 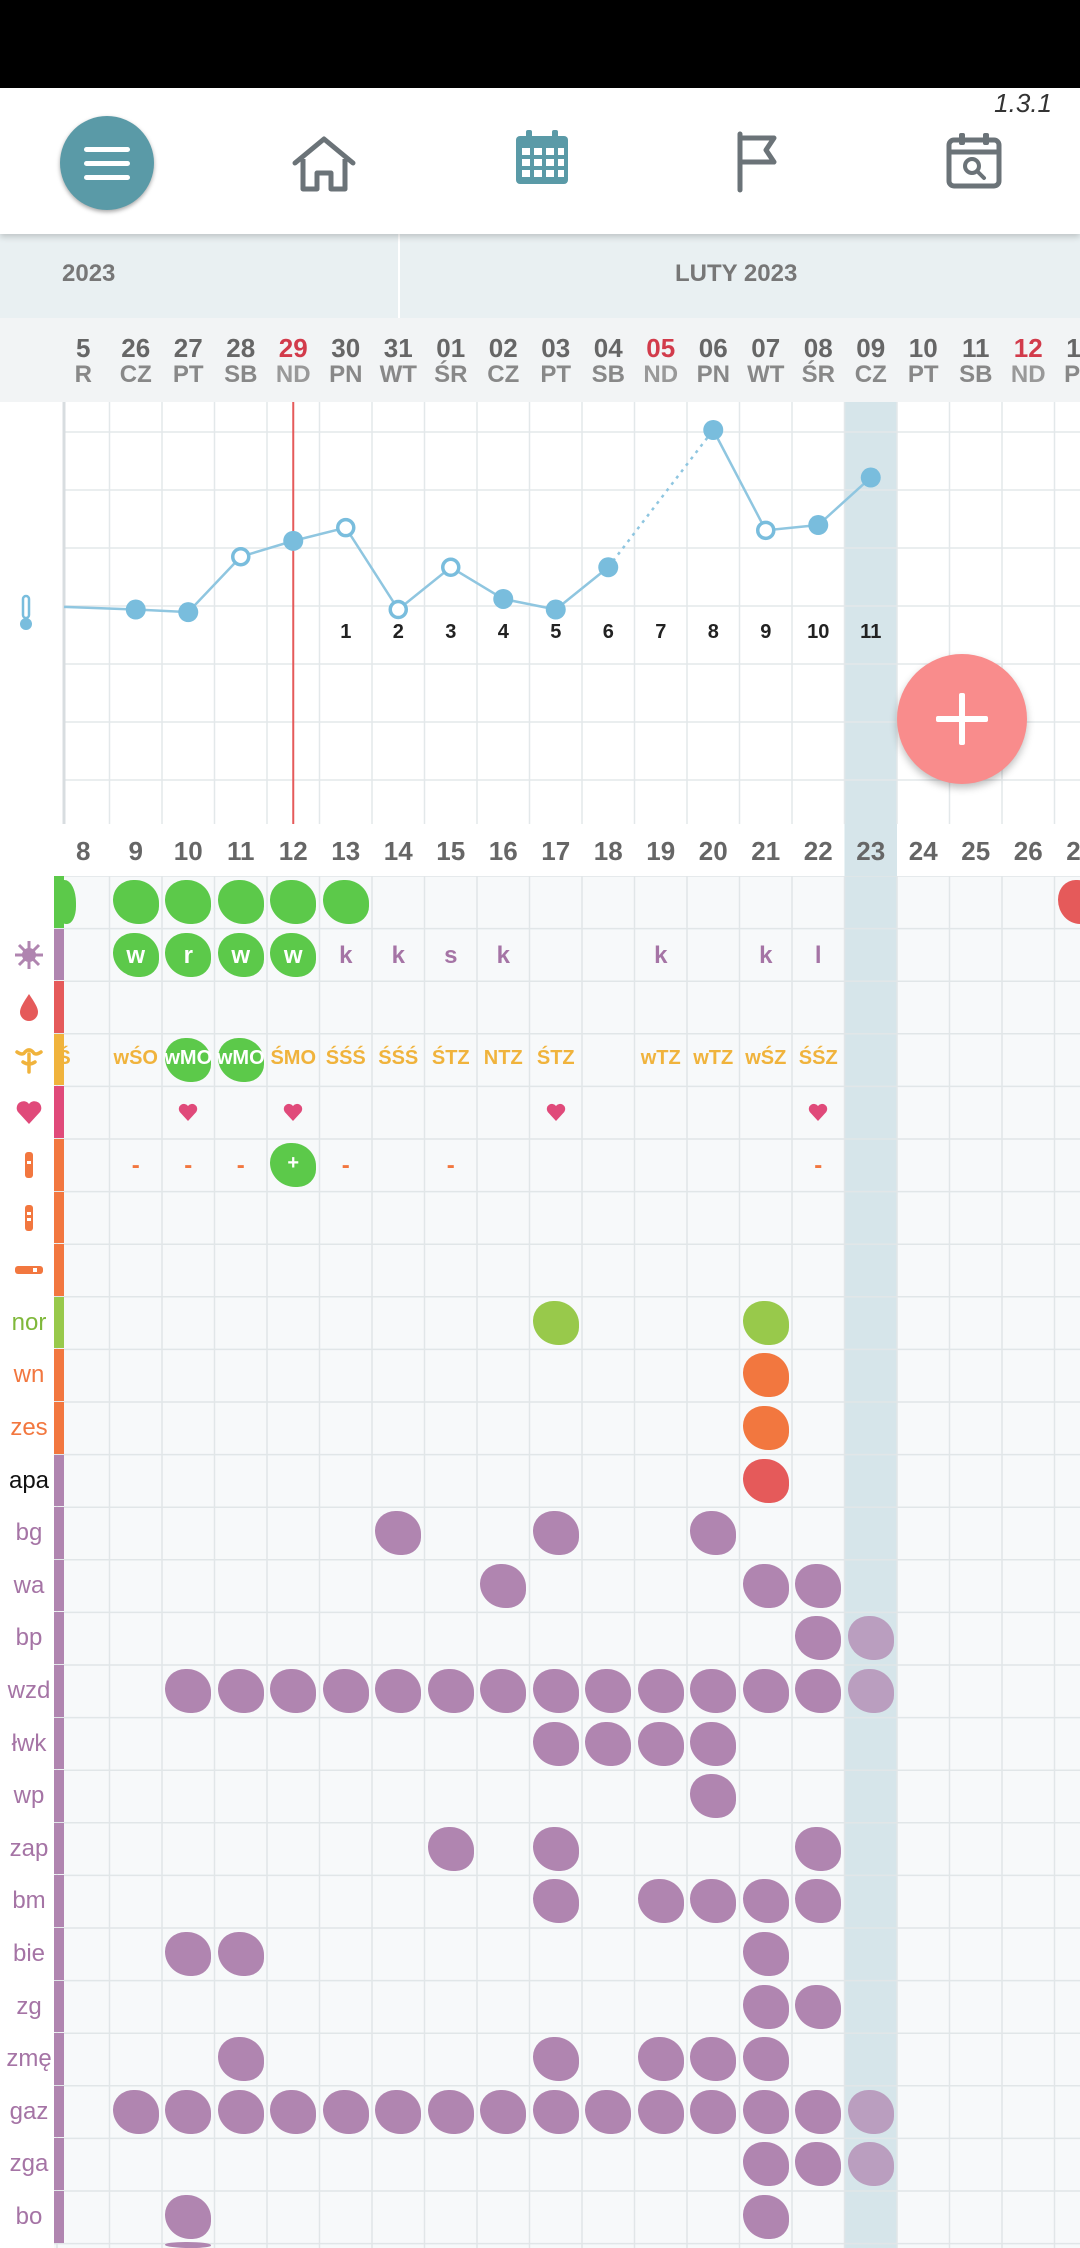 What do you see at coordinates (29, 1638) in the screenshot?
I see `row-label-bp: bp` at bounding box center [29, 1638].